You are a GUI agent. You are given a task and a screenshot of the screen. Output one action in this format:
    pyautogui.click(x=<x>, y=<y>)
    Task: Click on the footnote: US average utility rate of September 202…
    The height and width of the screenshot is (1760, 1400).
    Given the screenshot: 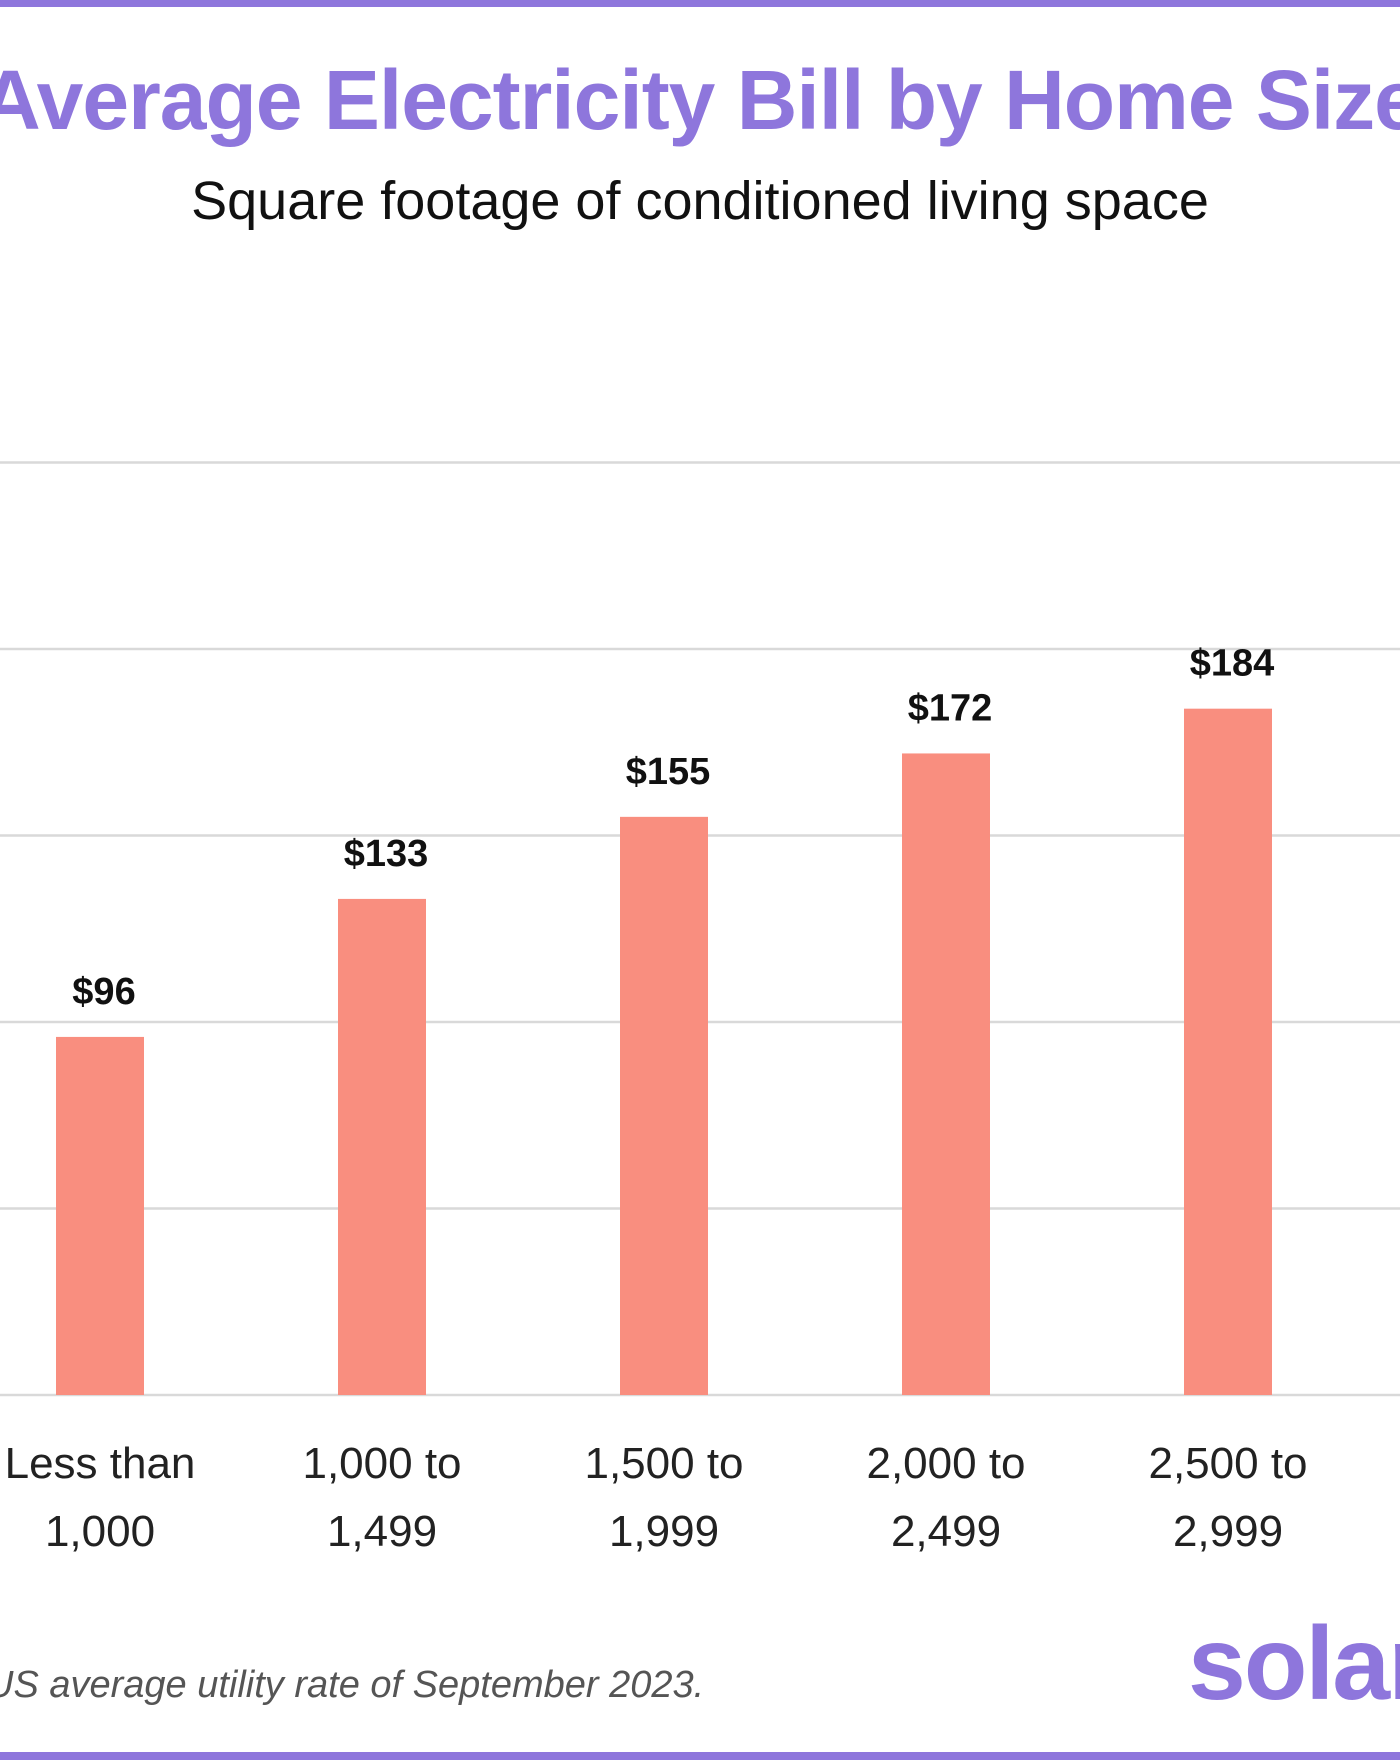 What is the action you would take?
    pyautogui.click(x=352, y=1685)
    